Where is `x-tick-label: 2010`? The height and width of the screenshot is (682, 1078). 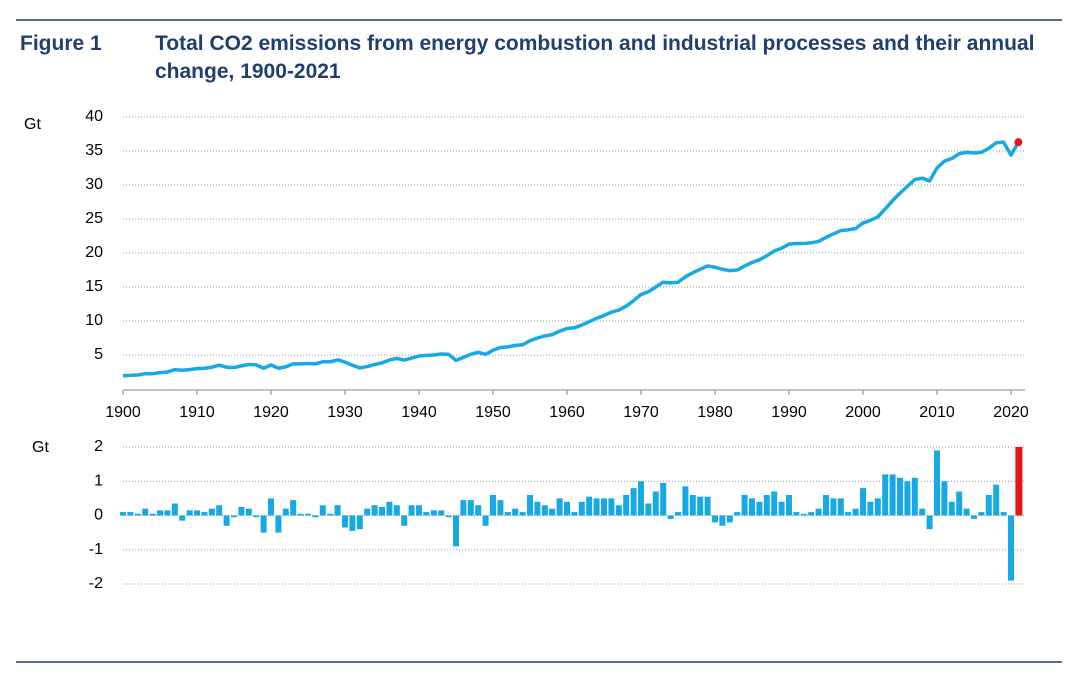 x-tick-label: 2010 is located at coordinates (937, 412).